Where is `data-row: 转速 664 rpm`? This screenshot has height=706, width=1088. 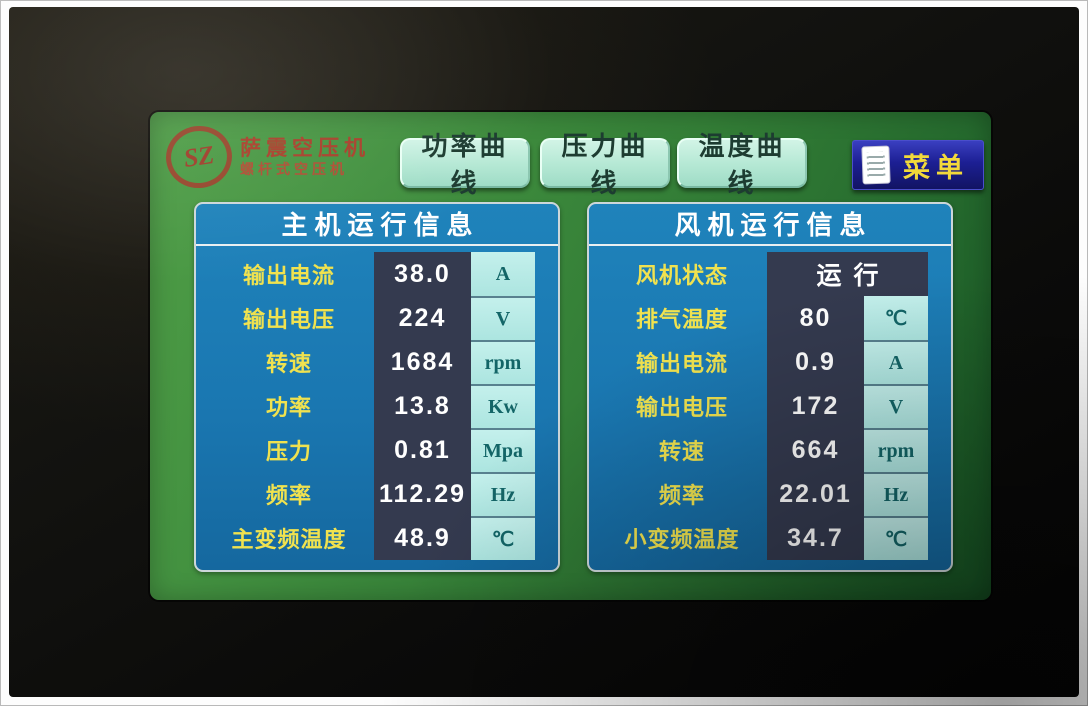
data-row: 转速 664 rpm is located at coordinates (770, 450).